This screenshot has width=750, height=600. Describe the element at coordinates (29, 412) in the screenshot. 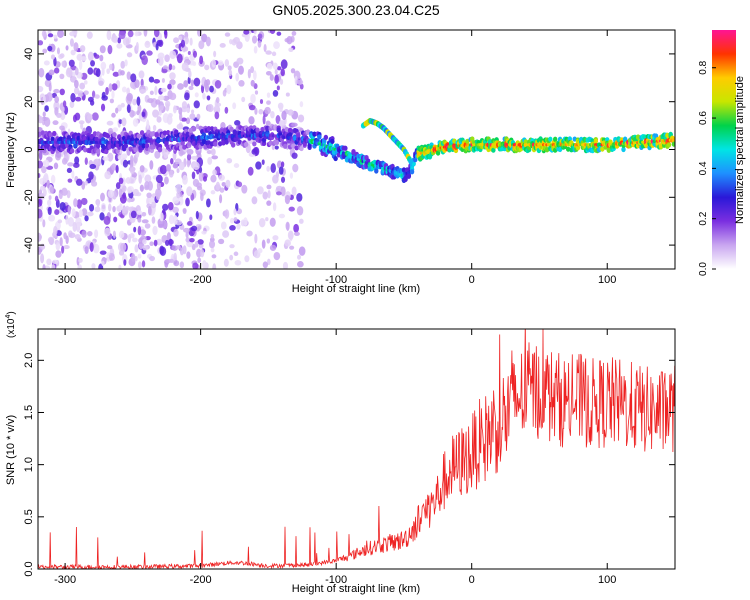

I see `y-tick-label: 1.5` at that location.